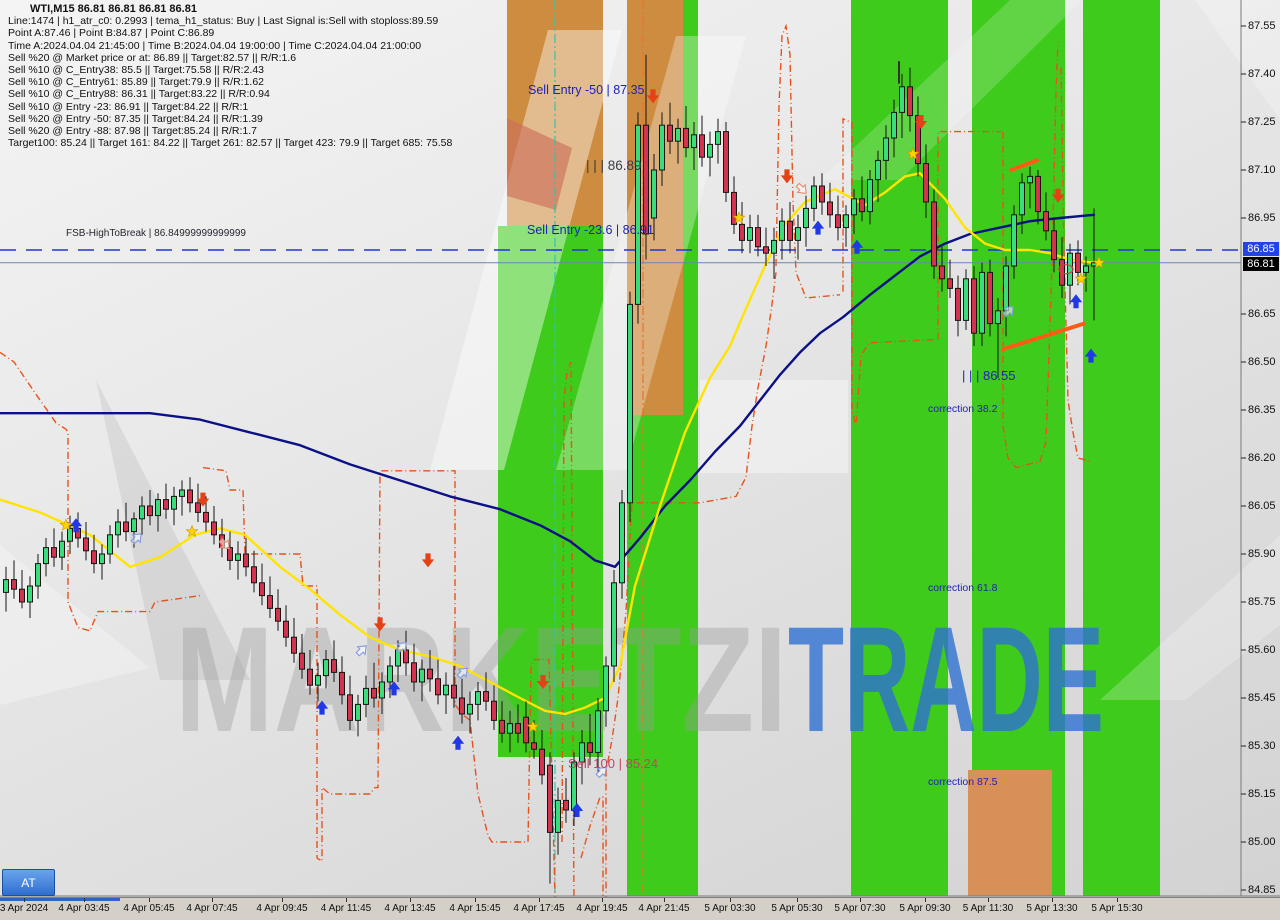 The image size is (1280, 920). What do you see at coordinates (586, 90) in the screenshot?
I see `sell-entry-50-label: Sell Entry -50 | 87.35` at bounding box center [586, 90].